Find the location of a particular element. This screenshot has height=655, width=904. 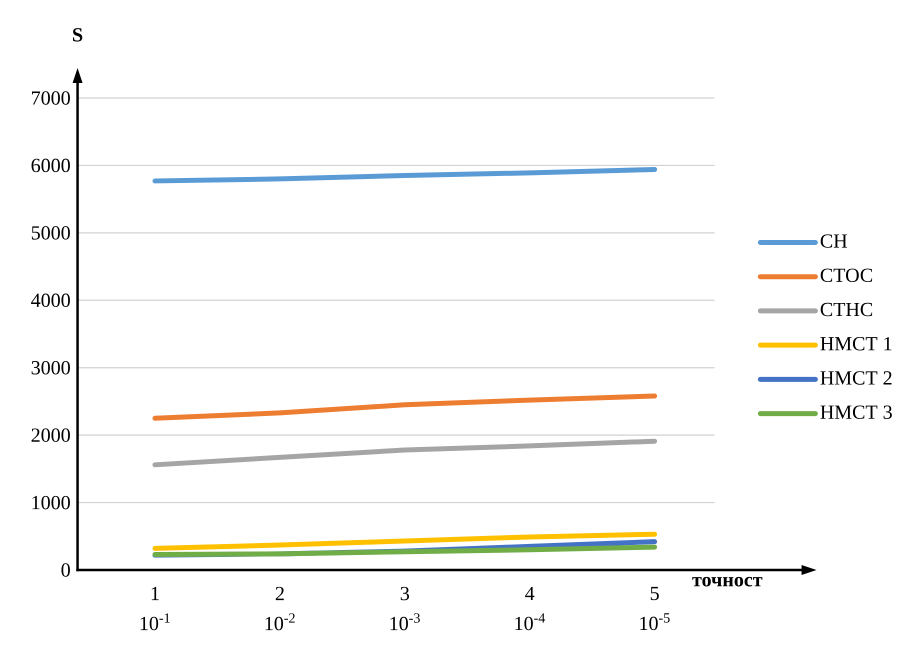

y-tick-label: 1000 is located at coordinates (51, 503).